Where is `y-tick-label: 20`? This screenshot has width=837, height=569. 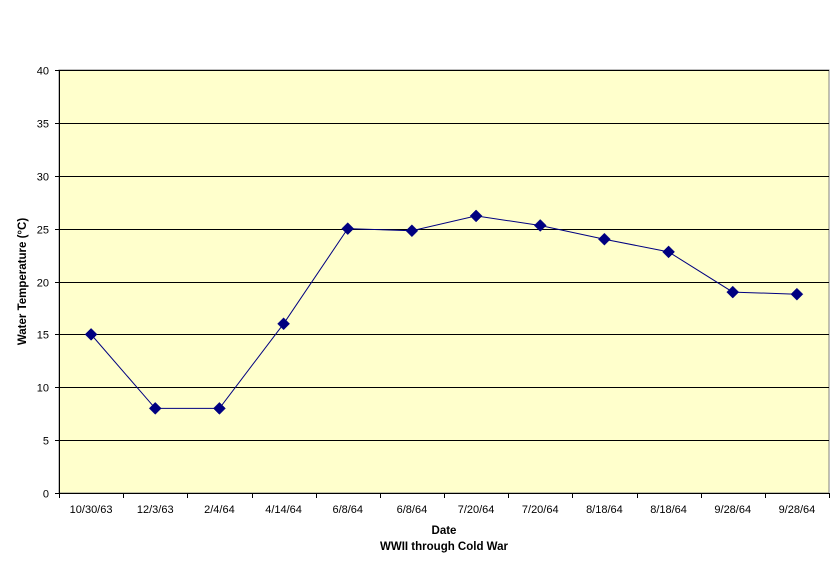 y-tick-label: 20 is located at coordinates (43, 284).